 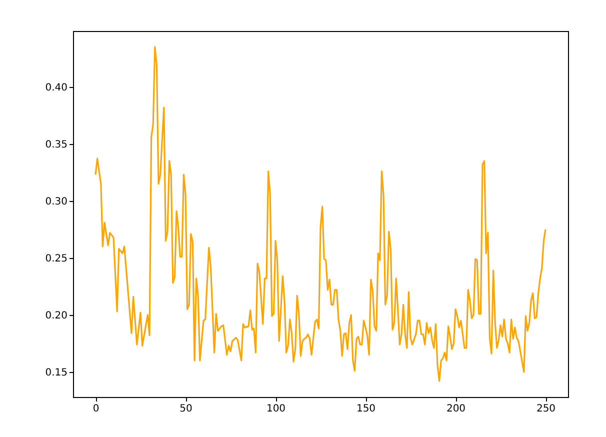 I want to click on x-tick-label: 0, so click(x=96, y=409).